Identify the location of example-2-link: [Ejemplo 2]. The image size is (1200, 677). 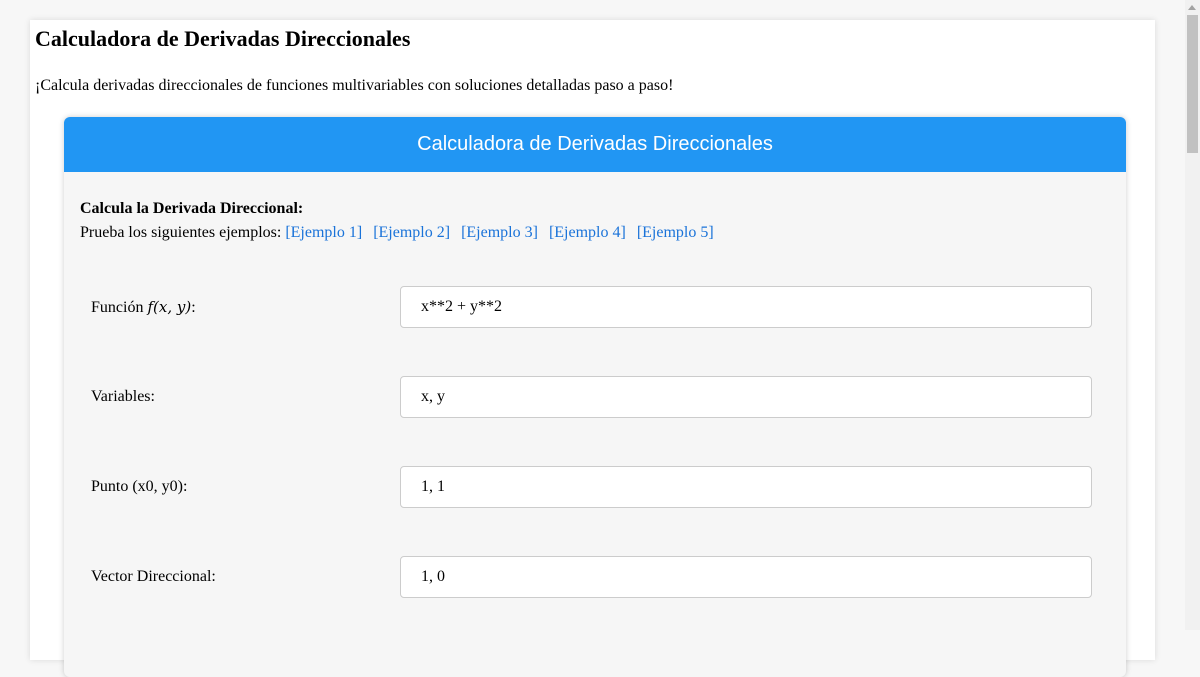
(412, 232).